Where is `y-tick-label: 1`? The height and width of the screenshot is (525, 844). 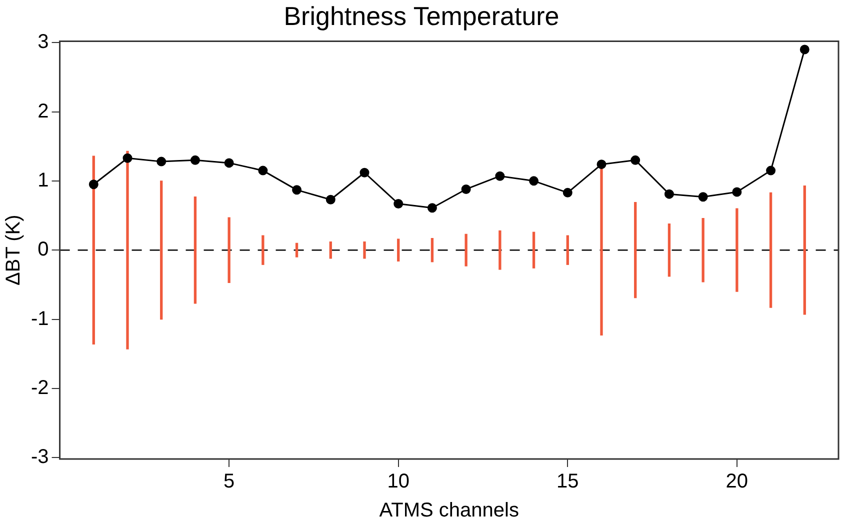
y-tick-label: 1 is located at coordinates (43, 180).